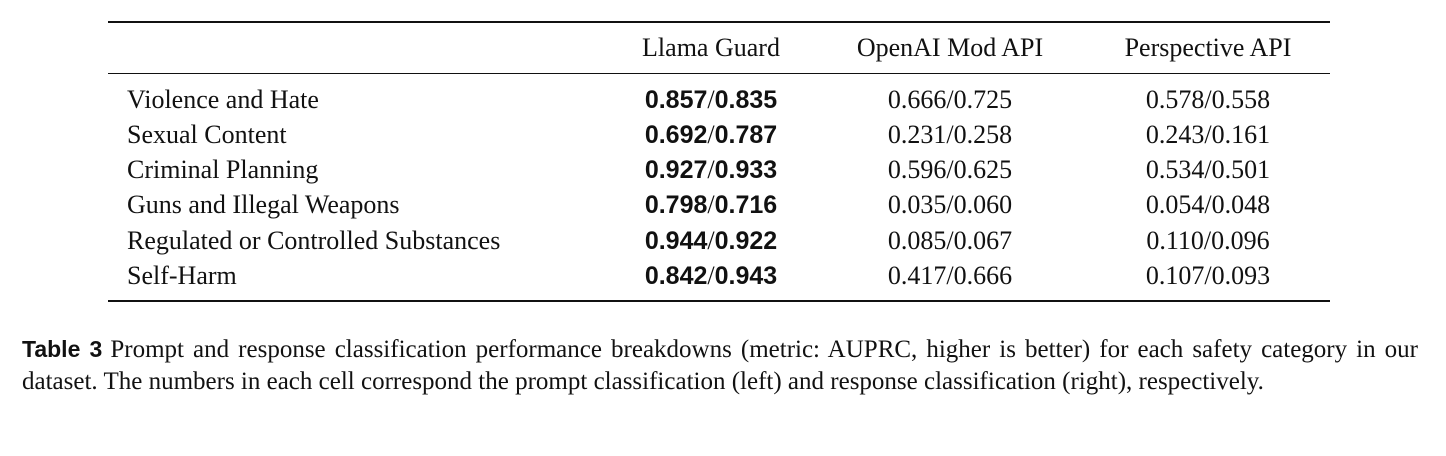  I want to click on bottom-rule, so click(719, 301).